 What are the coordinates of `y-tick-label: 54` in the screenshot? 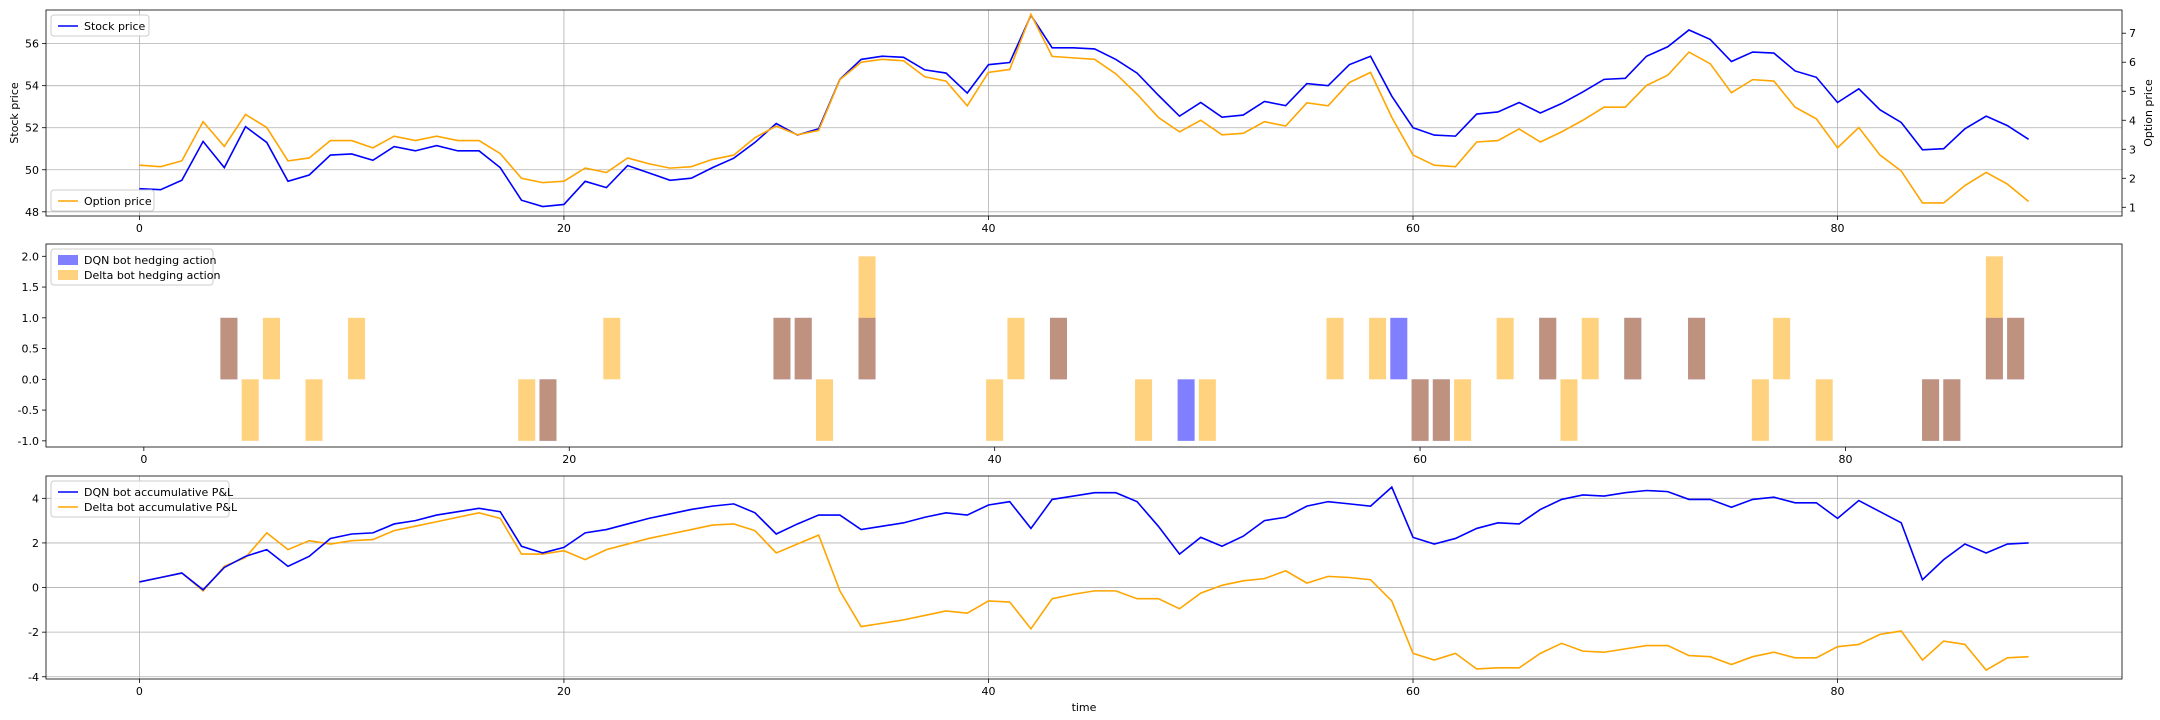 It's located at (32, 86).